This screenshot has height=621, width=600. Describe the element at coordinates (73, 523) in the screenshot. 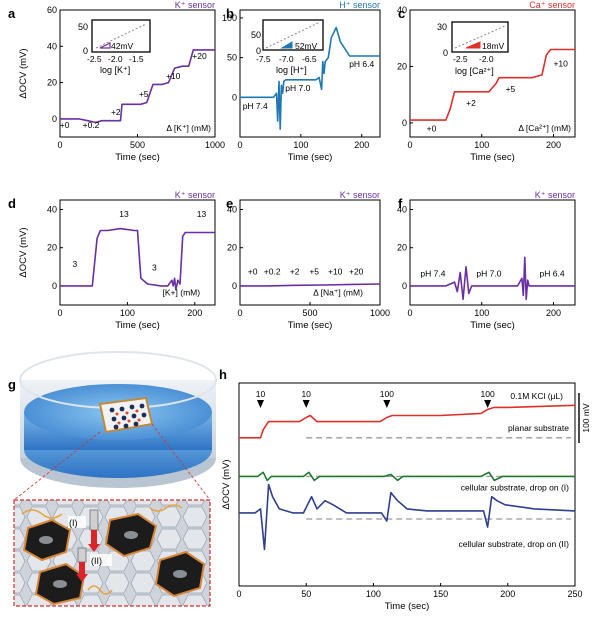

I see `label-drop-I: (I)` at that location.